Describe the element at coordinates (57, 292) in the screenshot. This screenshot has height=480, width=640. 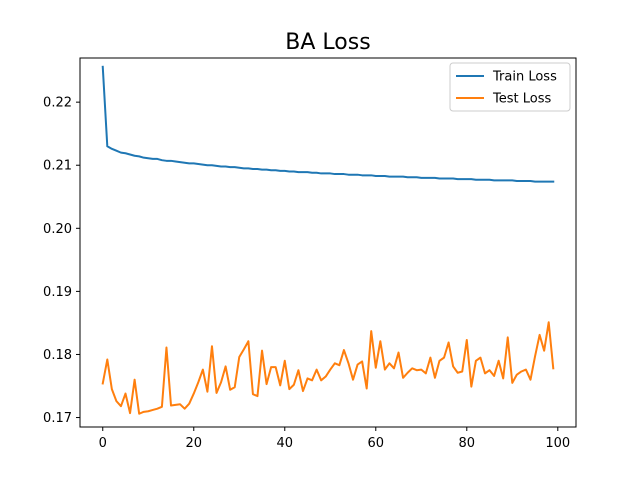
I see `y-tick-label: 0.19` at that location.